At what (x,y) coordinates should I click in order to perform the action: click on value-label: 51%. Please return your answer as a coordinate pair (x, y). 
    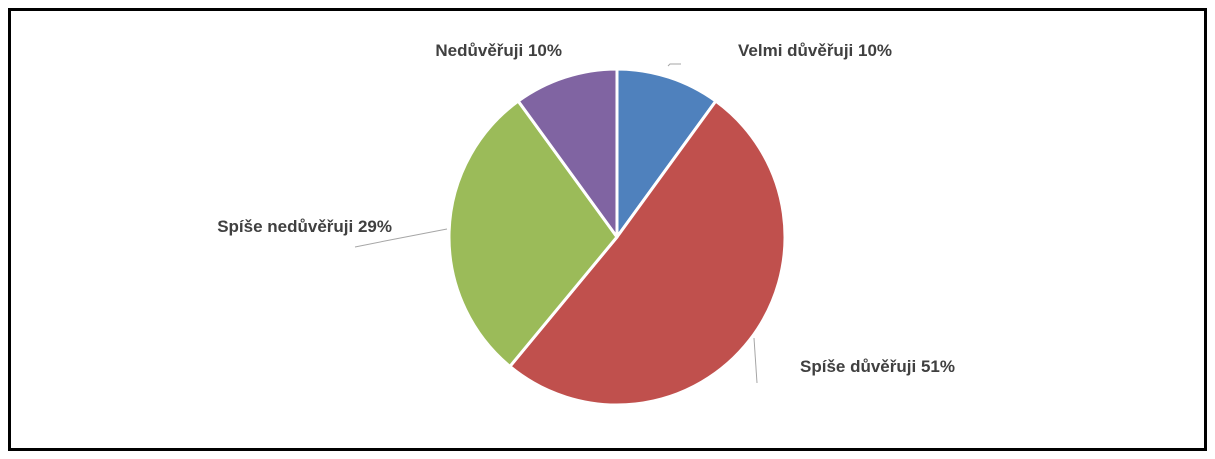
    Looking at the image, I should click on (938, 366).